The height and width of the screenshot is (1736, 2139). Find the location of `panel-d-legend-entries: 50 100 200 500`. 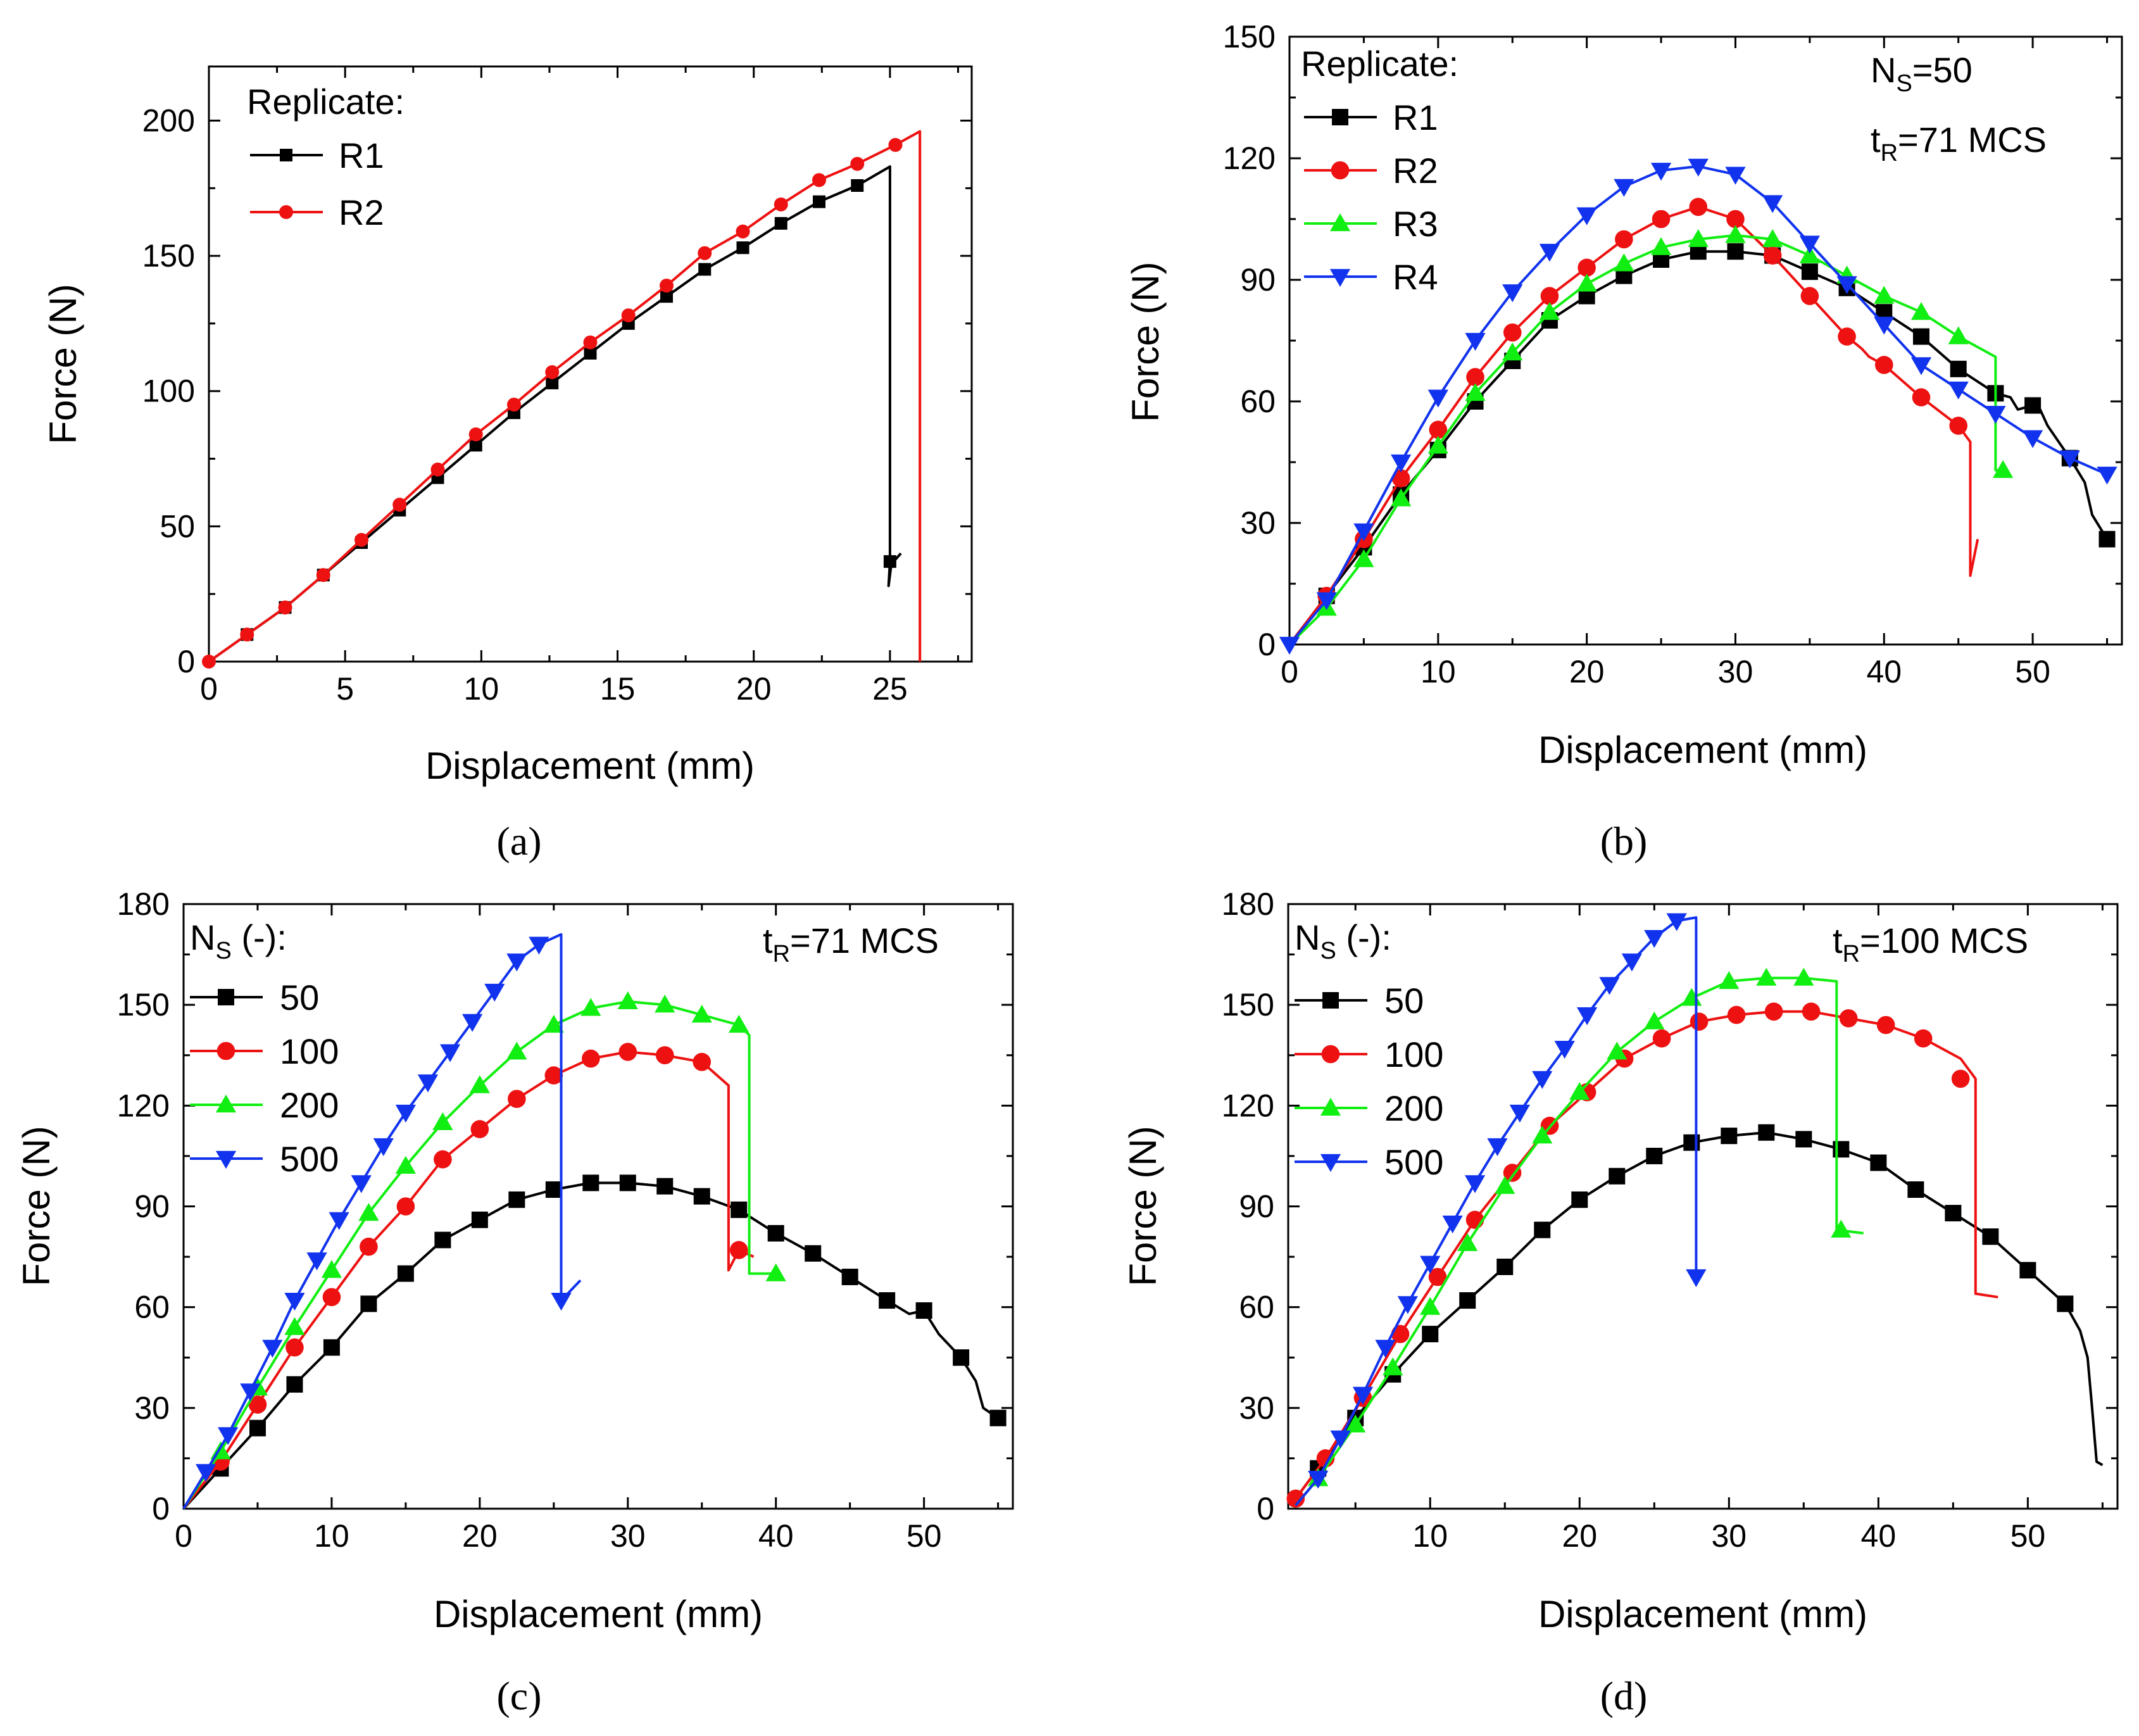

panel-d-legend-entries: 50 100 200 500 is located at coordinates (1369, 1081).